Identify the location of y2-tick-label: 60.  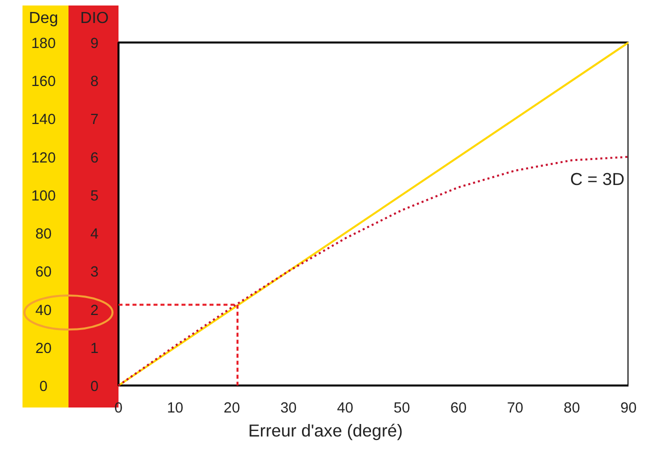
(43, 272).